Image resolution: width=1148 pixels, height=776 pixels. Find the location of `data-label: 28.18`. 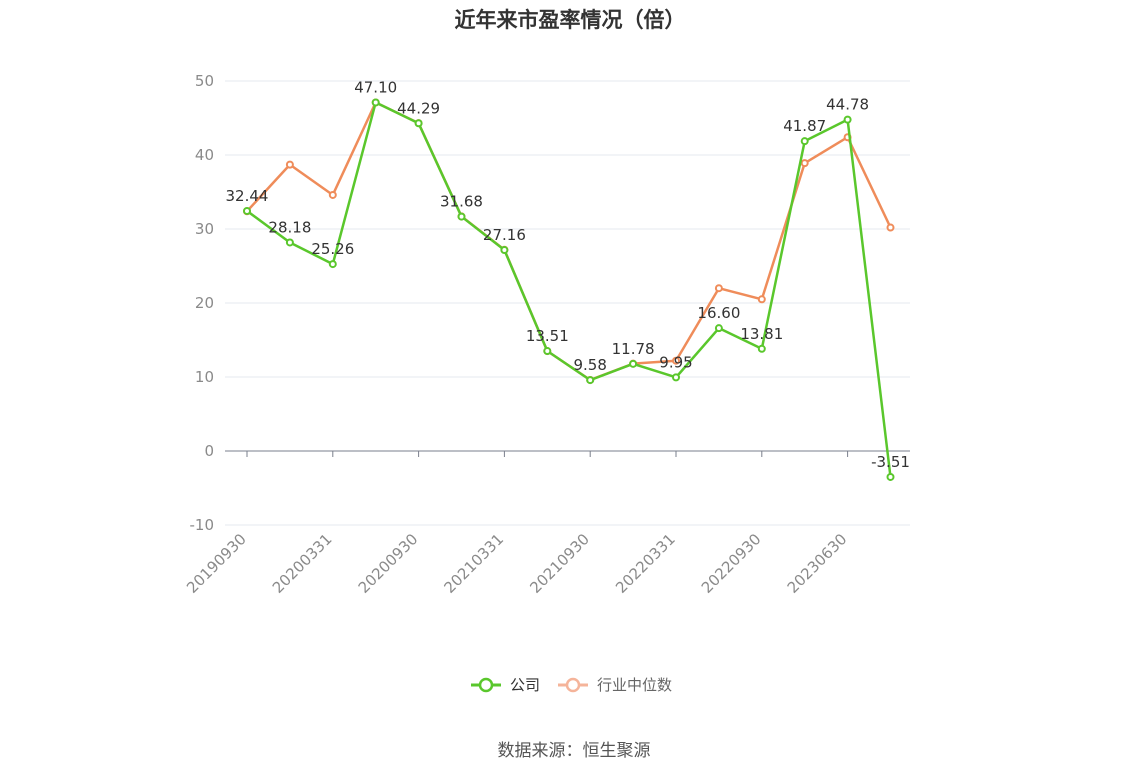

data-label: 28.18 is located at coordinates (289, 227).